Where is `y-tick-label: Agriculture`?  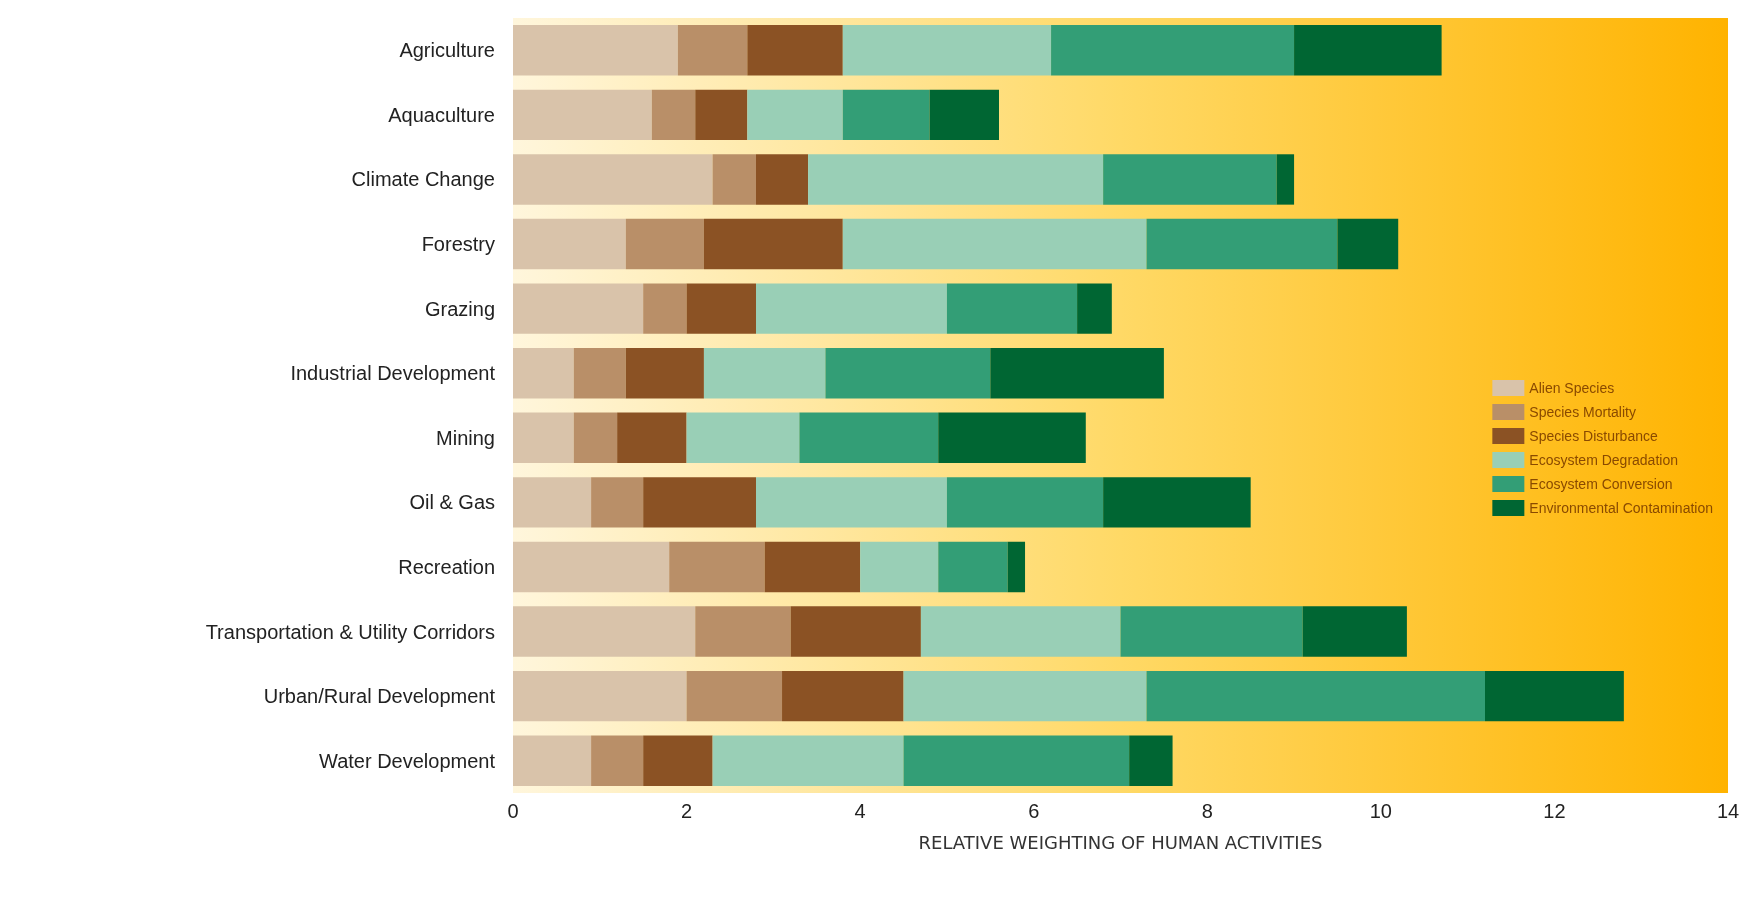
y-tick-label: Agriculture is located at coordinates (447, 50).